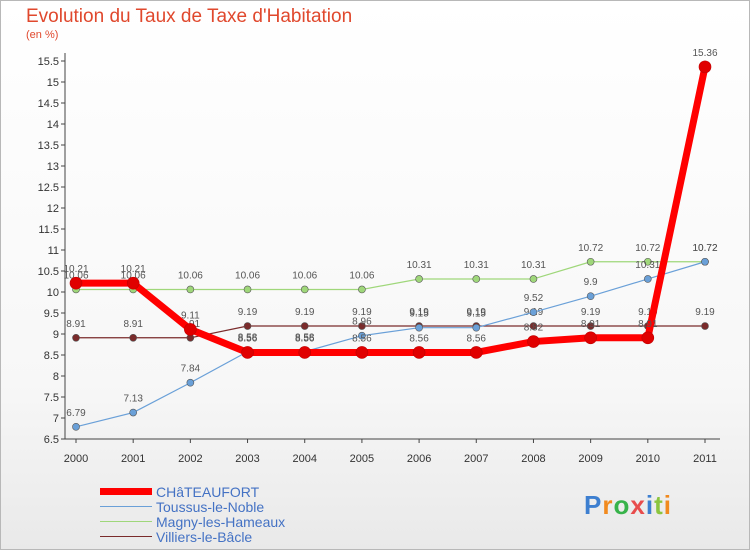 The image size is (750, 550). Describe the element at coordinates (56, 335) in the screenshot. I see `y-tick-label: 9` at that location.